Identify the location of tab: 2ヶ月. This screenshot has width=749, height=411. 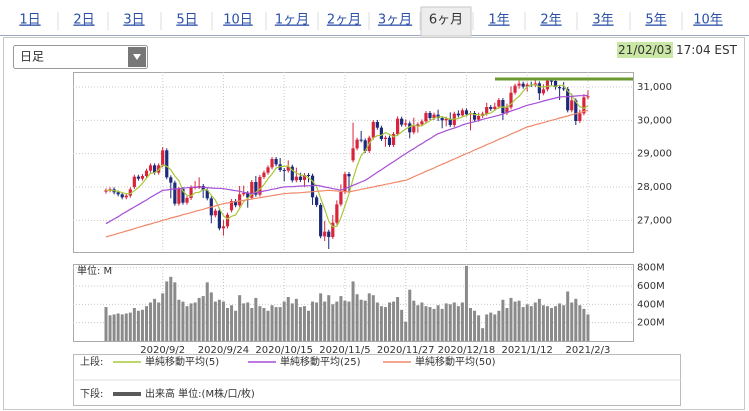
(344, 20).